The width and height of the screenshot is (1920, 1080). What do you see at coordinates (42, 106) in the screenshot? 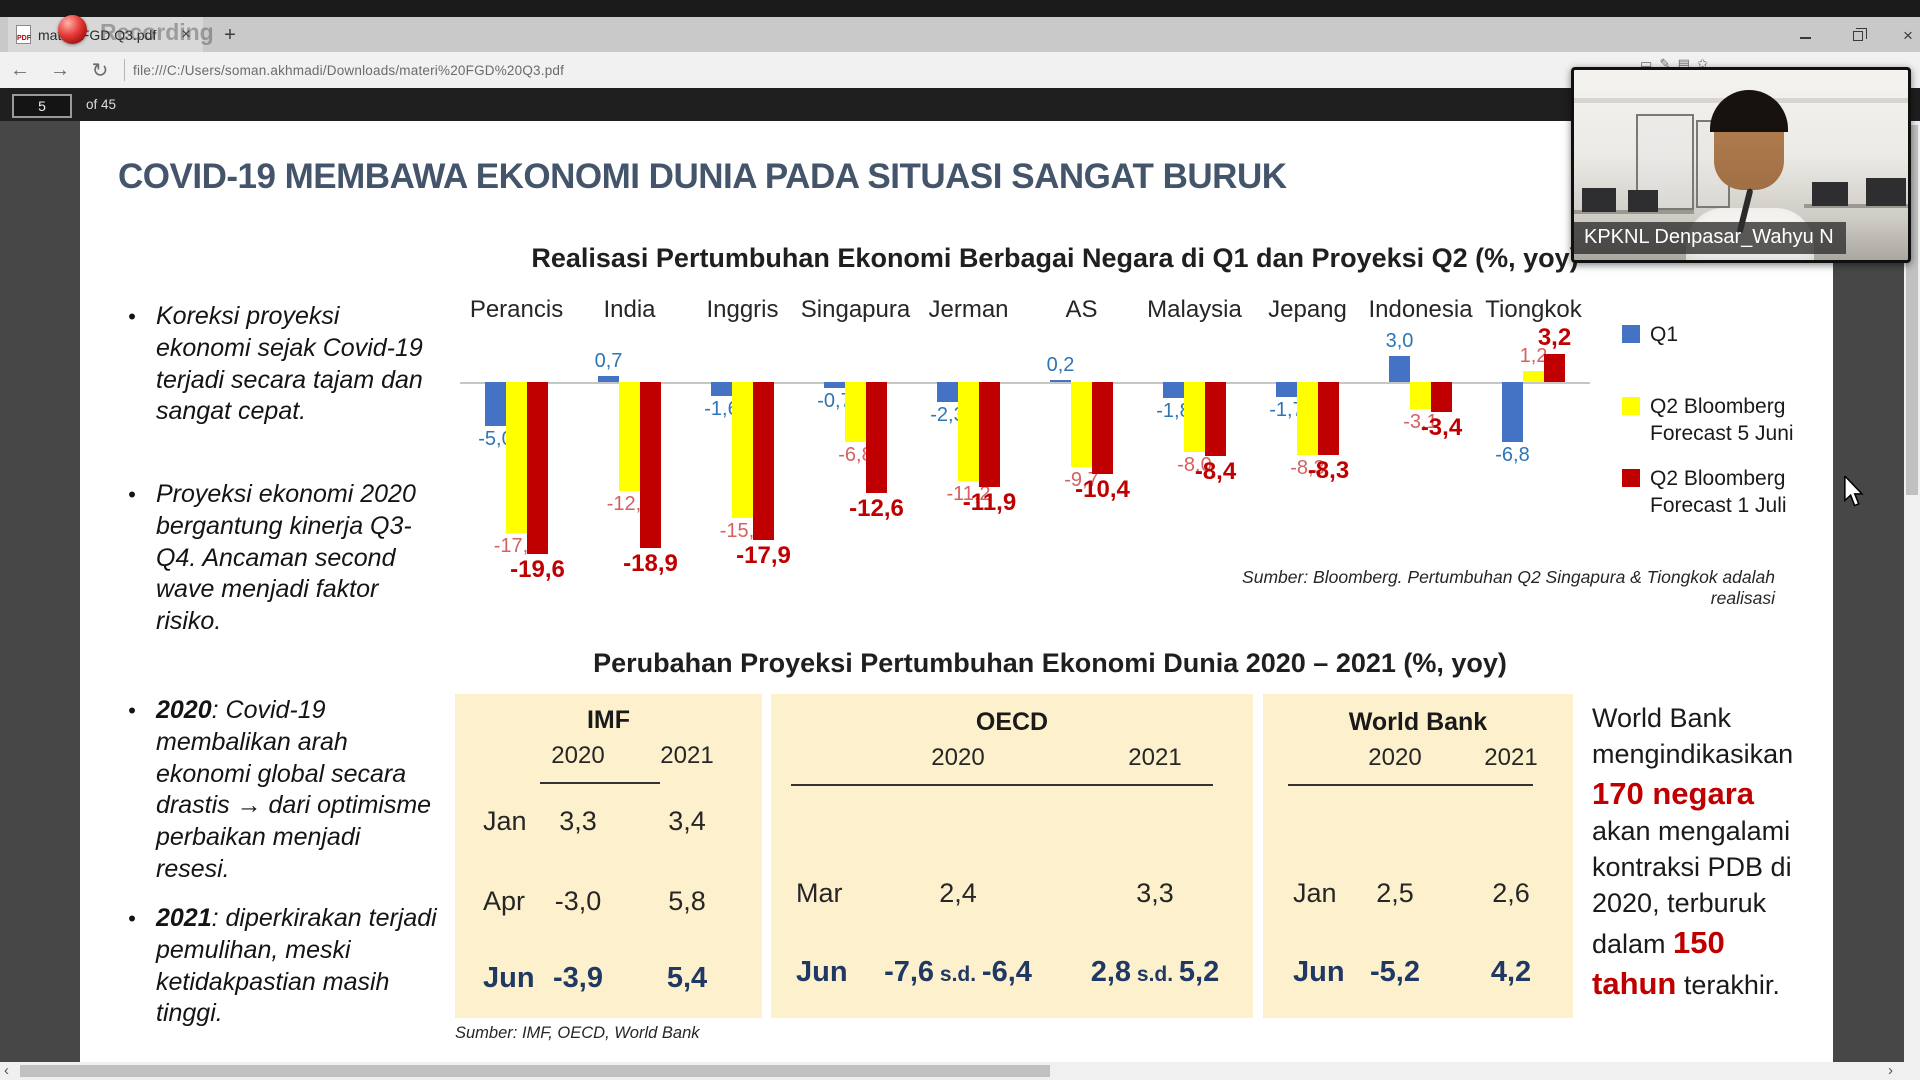
I see `page-number-input: 5` at bounding box center [42, 106].